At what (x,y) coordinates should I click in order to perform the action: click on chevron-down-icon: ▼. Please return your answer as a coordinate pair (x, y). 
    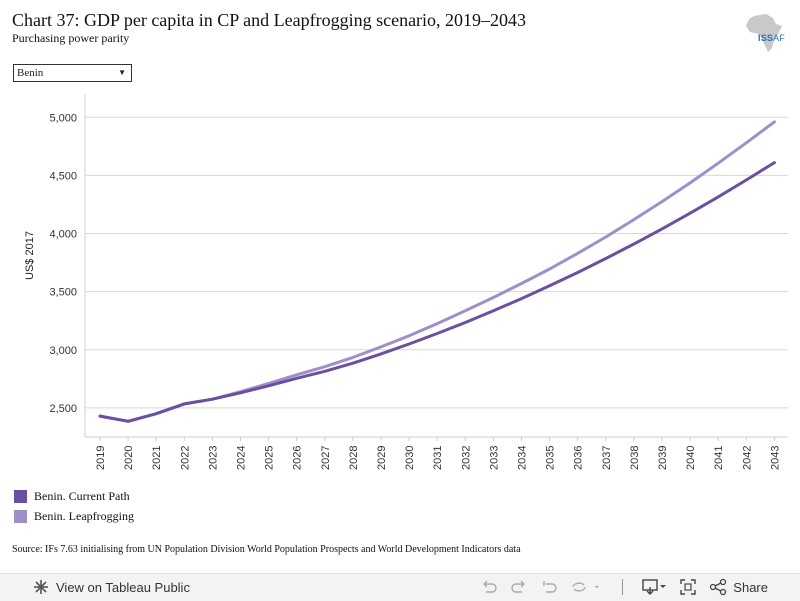
    Looking at the image, I should click on (122, 72).